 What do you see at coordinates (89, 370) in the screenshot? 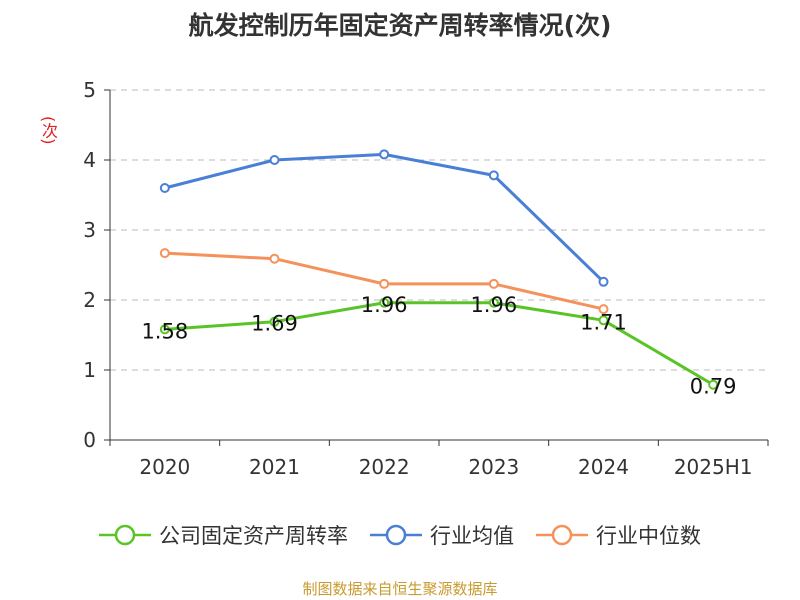
I see `y-tick-label: 1` at bounding box center [89, 370].